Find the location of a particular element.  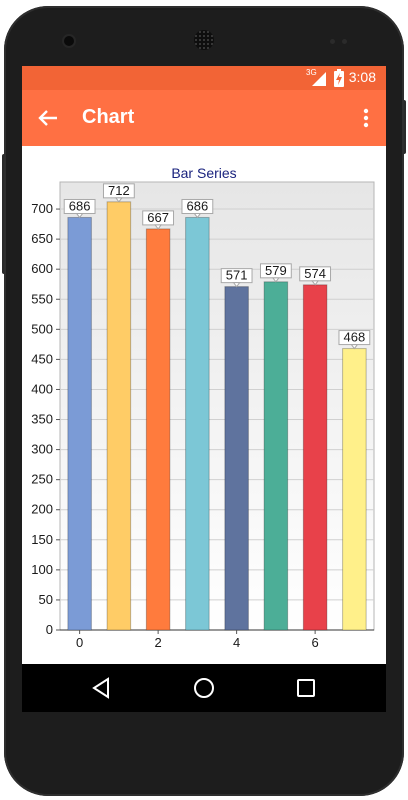

proximity-sensor is located at coordinates (332, 41).